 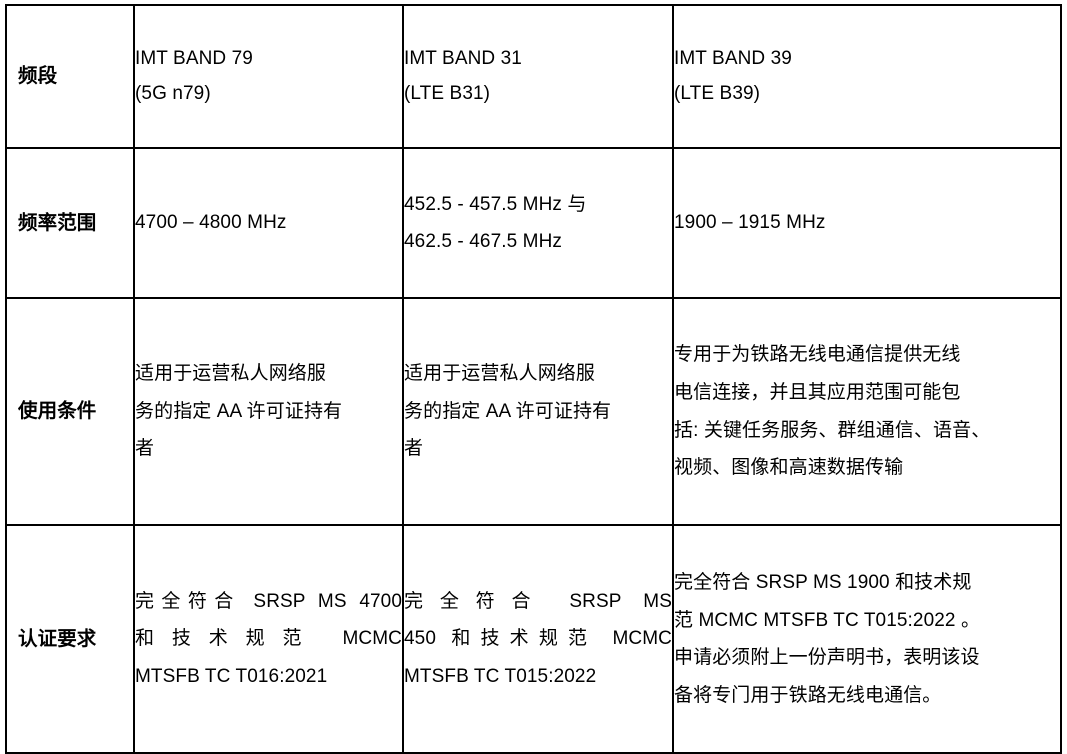 I want to click on cell-band-31: IMT BAND 31 (LTE B31), so click(x=538, y=76).